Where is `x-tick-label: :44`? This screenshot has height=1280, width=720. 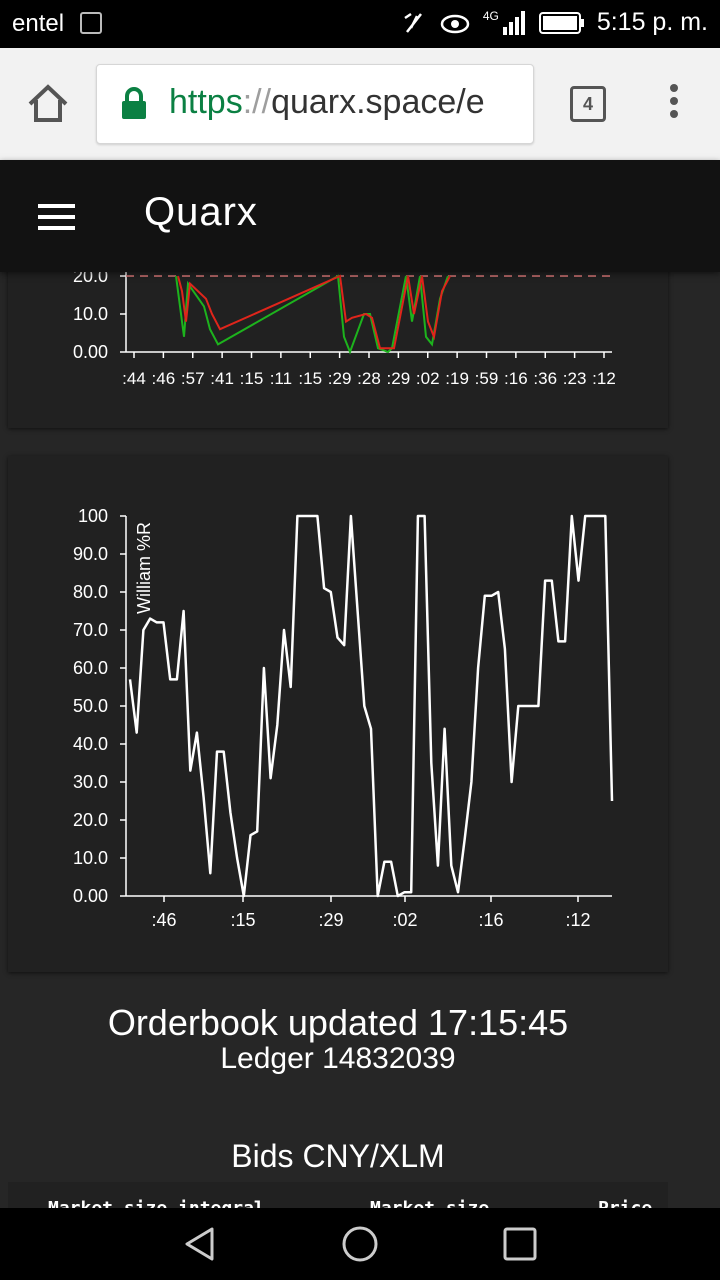 x-tick-label: :44 is located at coordinates (134, 378).